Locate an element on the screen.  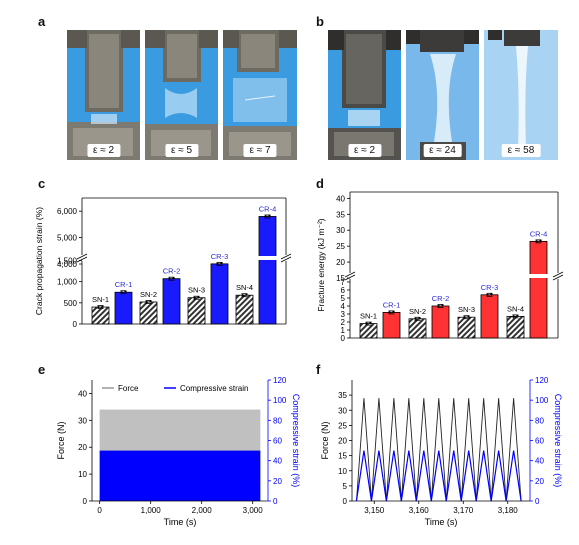
panel-b-photo-1: ε ≈ 2 is located at coordinates (364, 95).